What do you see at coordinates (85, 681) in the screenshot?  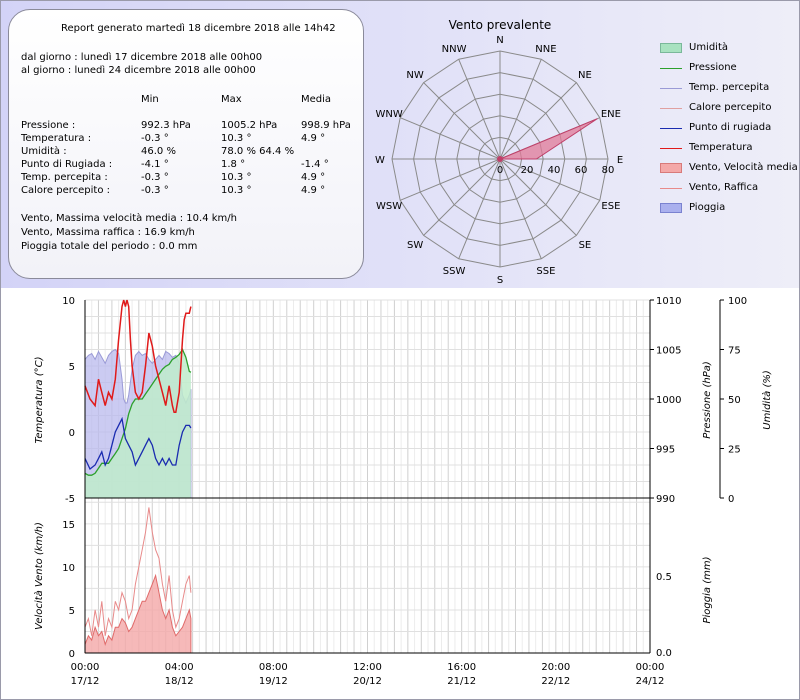 I see `x-tick-date: 17/12` at bounding box center [85, 681].